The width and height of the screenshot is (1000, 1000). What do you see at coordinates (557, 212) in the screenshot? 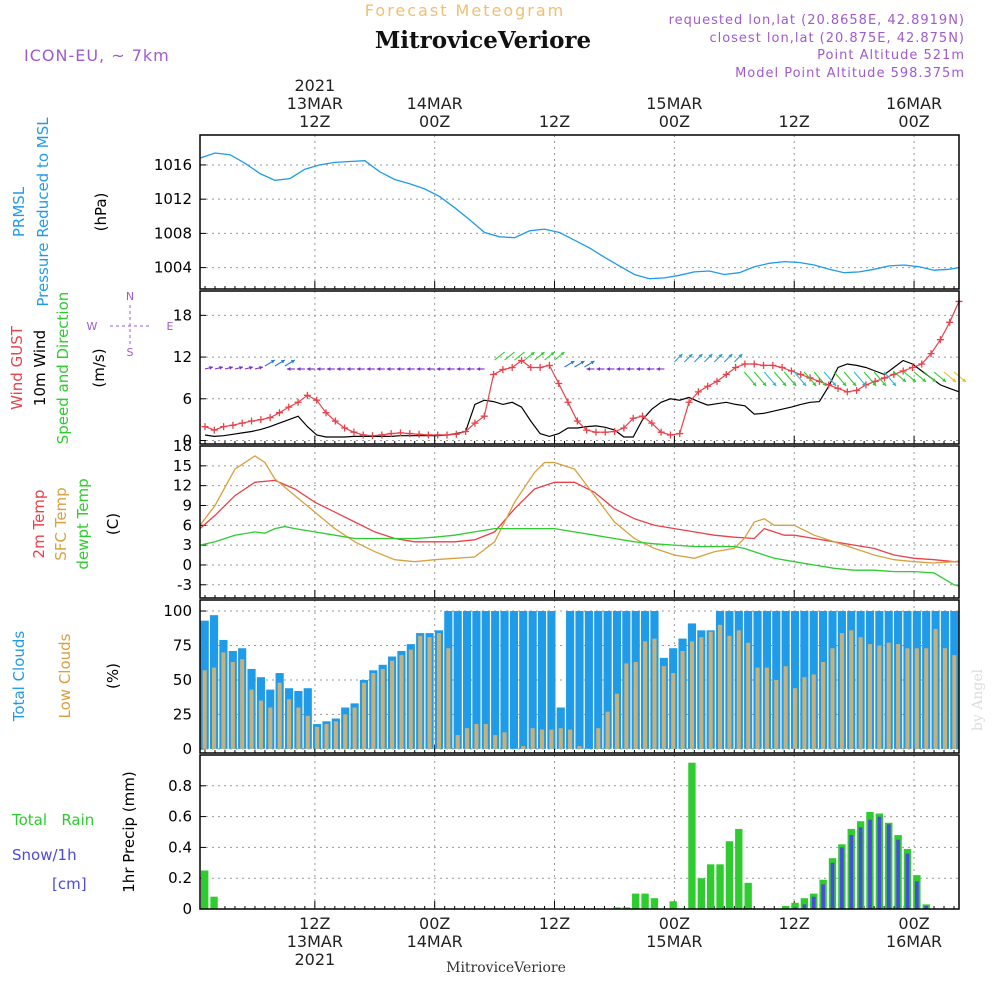
I see `pressure-panel: 1004 1008 1012 1016` at bounding box center [557, 212].